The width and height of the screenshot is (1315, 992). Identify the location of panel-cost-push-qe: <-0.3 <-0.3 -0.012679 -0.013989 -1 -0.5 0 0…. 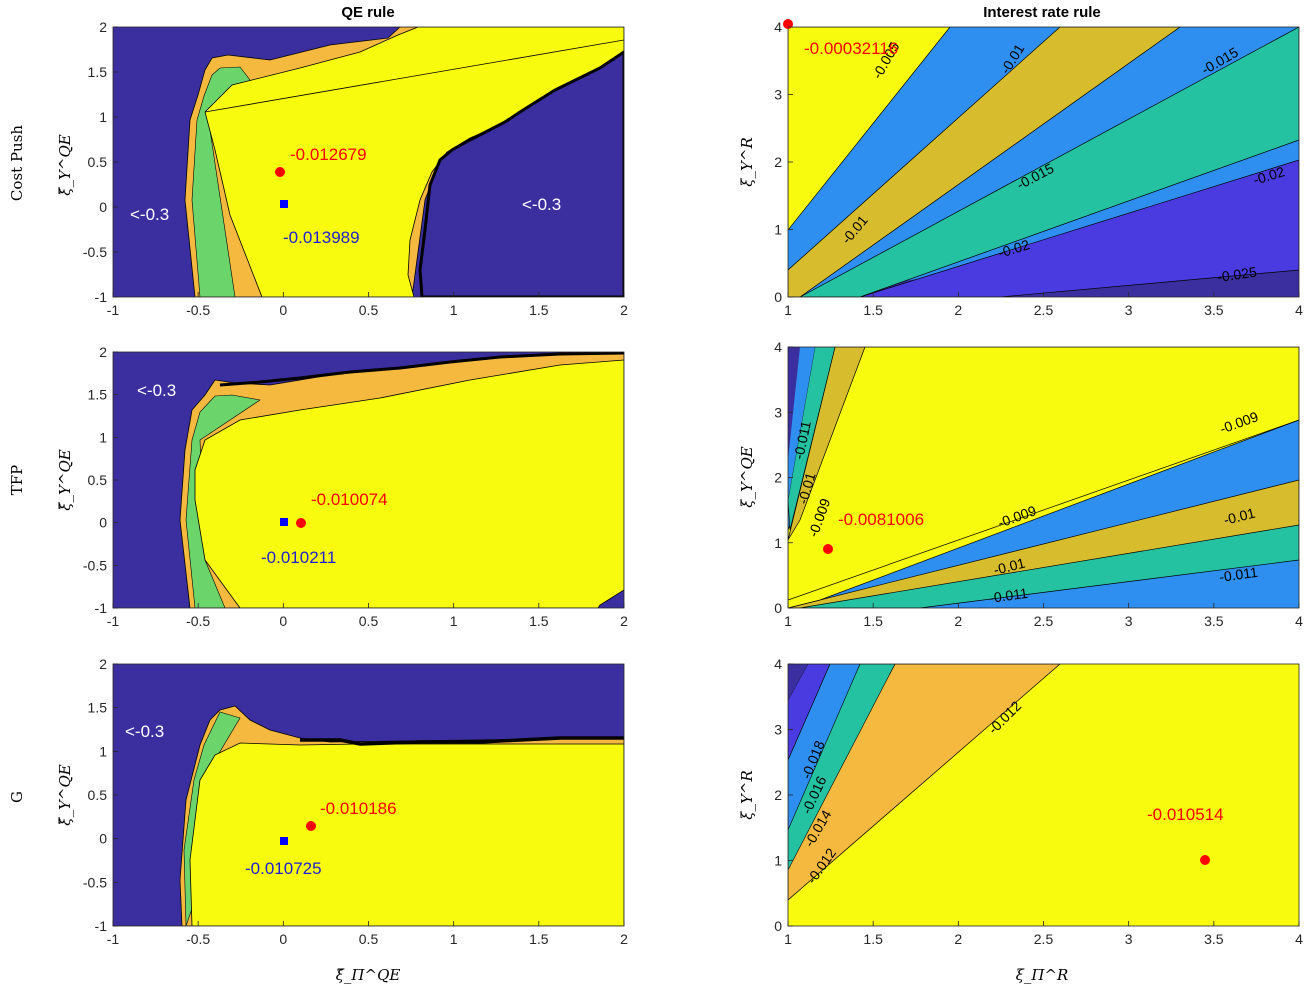
(342, 168).